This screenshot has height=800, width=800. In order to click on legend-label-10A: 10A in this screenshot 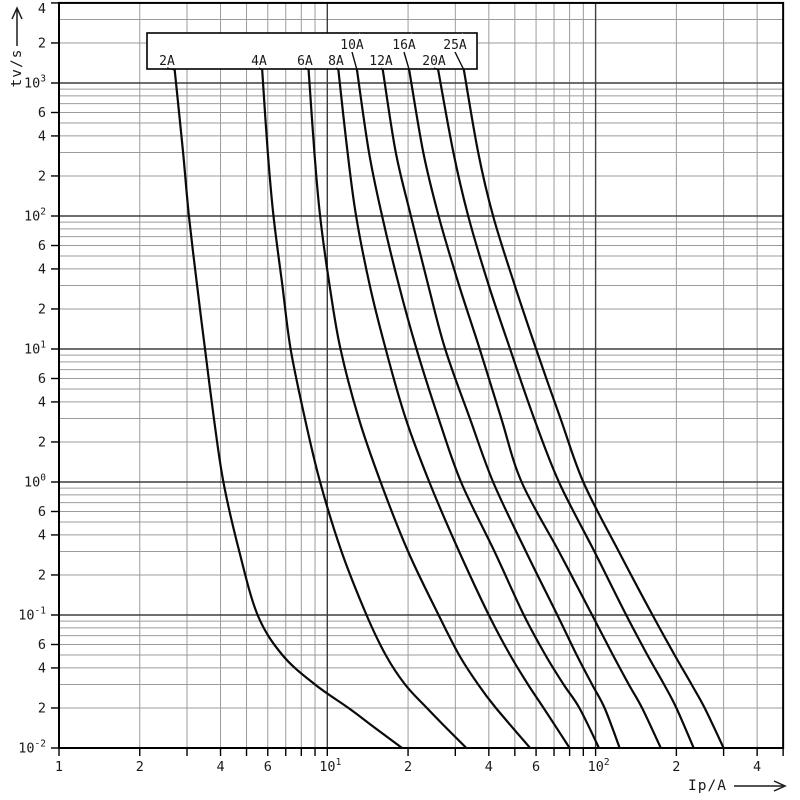, I will do `click(352, 45)`.